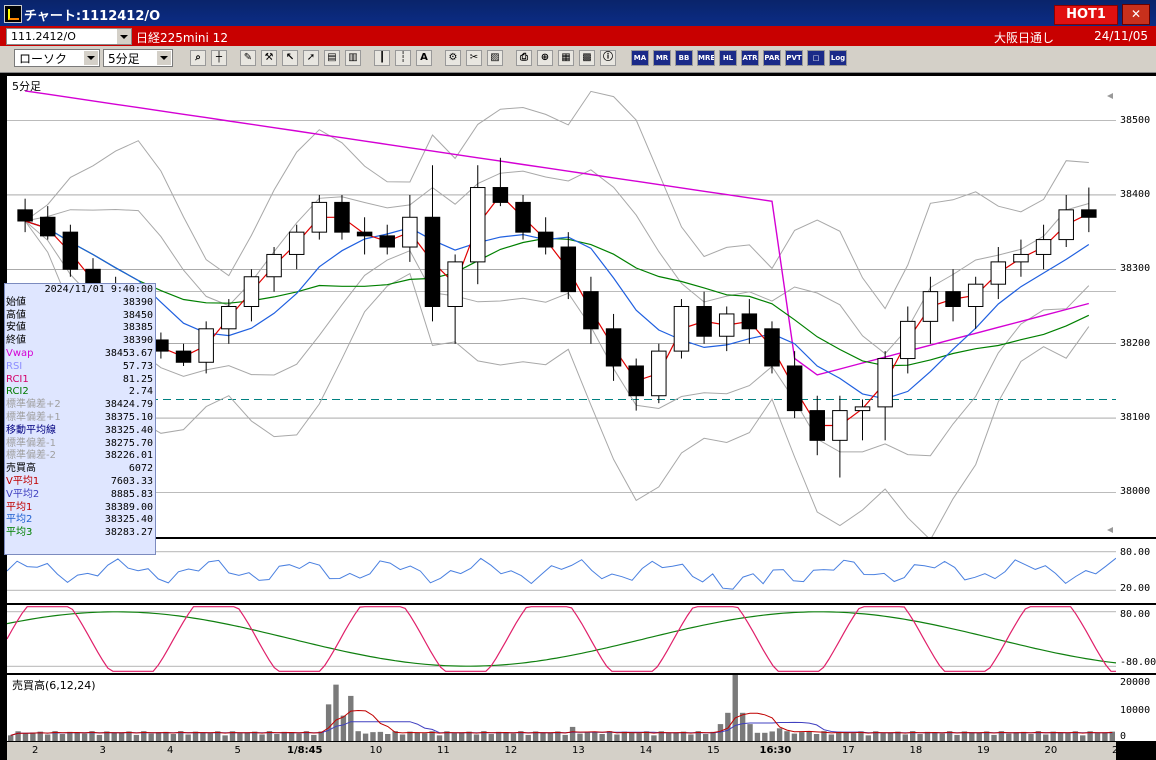  Describe the element at coordinates (453, 58) in the screenshot. I see `gear-icon: ⚙` at that location.